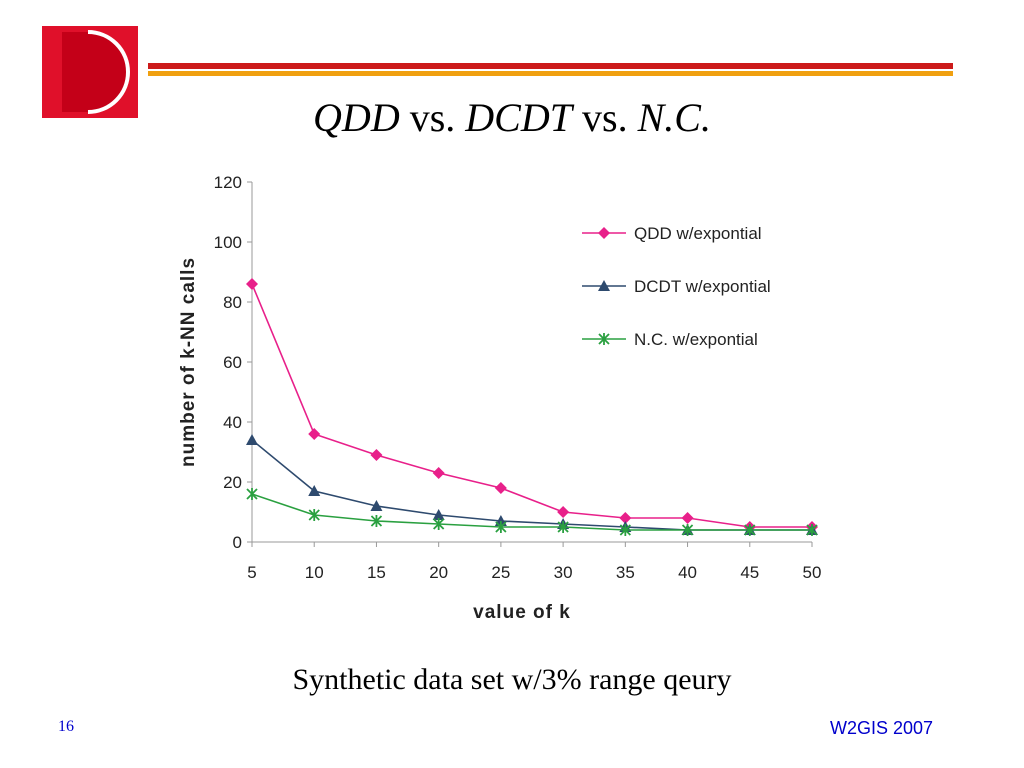 Image resolution: width=1024 pixels, height=768 pixels. I want to click on x-tick-label: 10, so click(314, 572).